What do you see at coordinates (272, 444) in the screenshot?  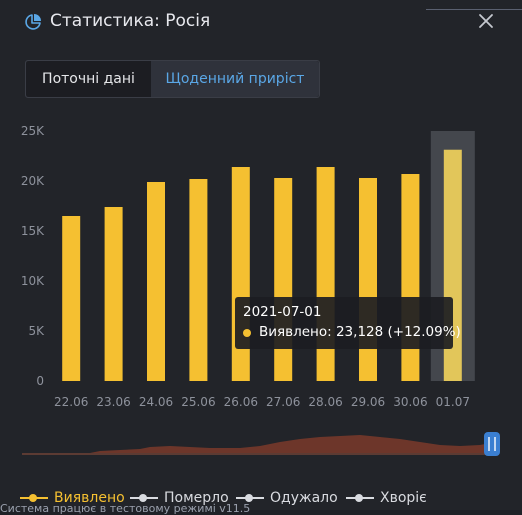 I see `navigator-area` at bounding box center [272, 444].